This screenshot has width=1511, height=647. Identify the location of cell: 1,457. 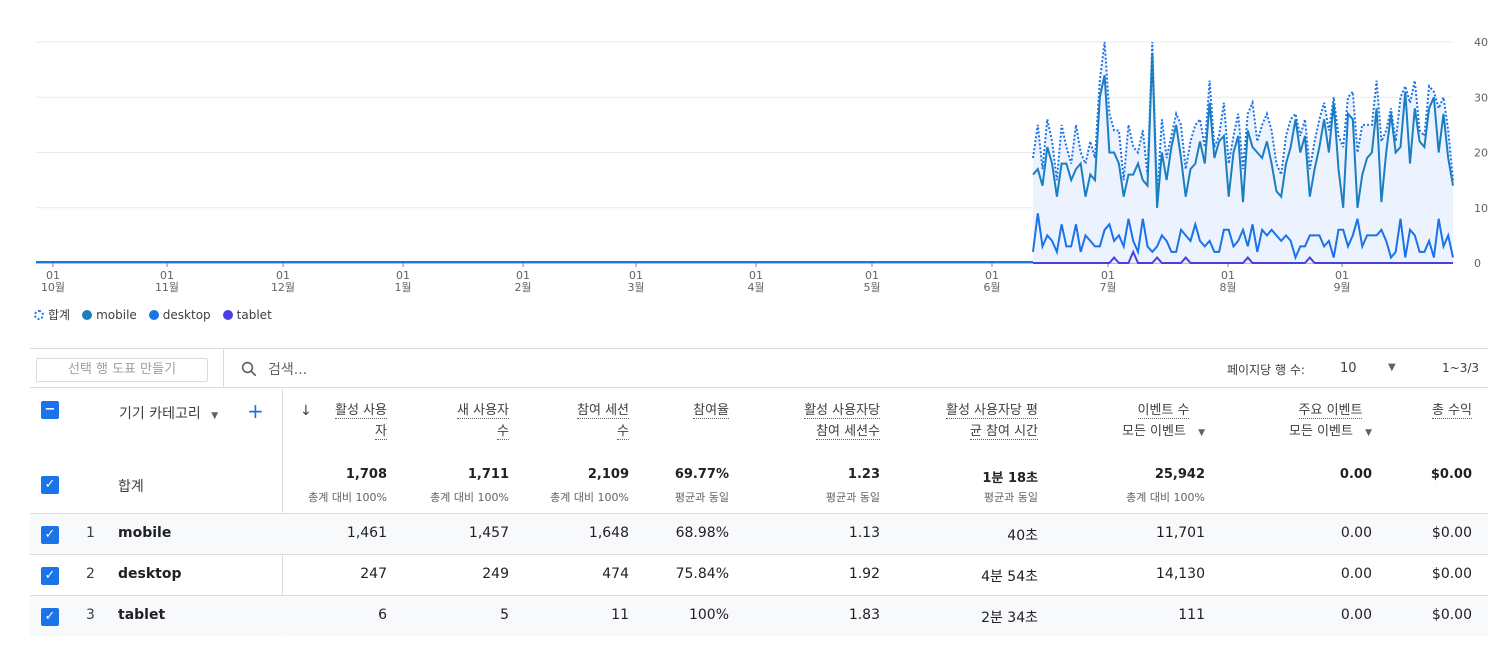
(488, 533).